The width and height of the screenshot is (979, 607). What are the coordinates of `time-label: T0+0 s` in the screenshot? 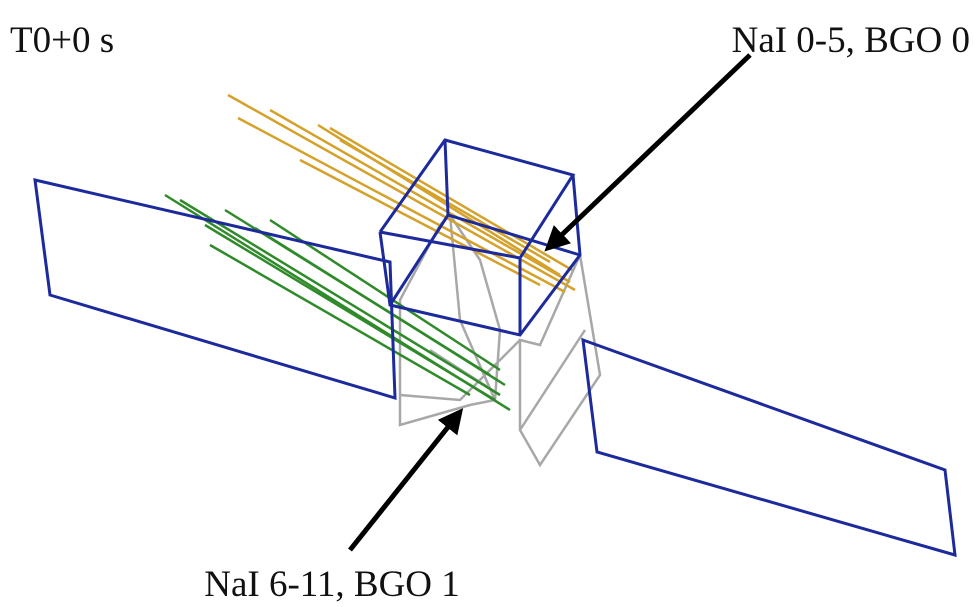 It's located at (62, 40).